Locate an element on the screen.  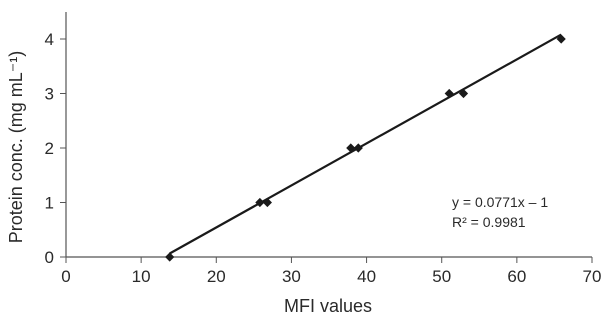
r-squared-label: R² = 0.9981 is located at coordinates (489, 222).